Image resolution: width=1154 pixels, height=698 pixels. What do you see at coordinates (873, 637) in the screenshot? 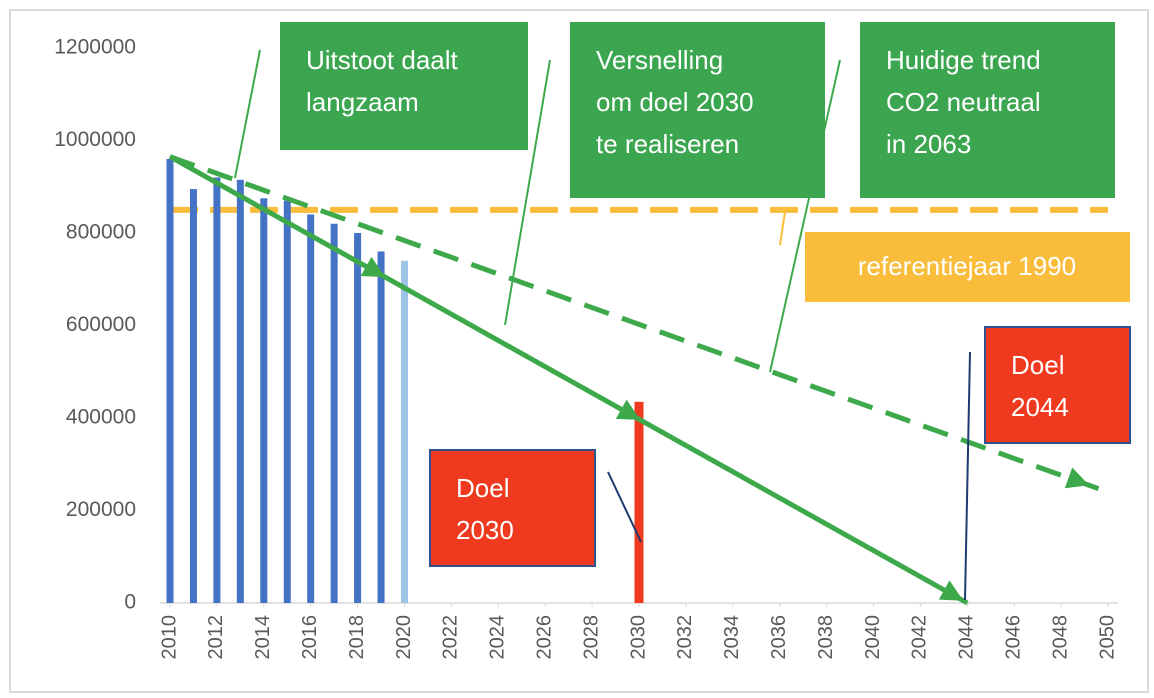
I see `x-tick-label: 2040` at bounding box center [873, 637].